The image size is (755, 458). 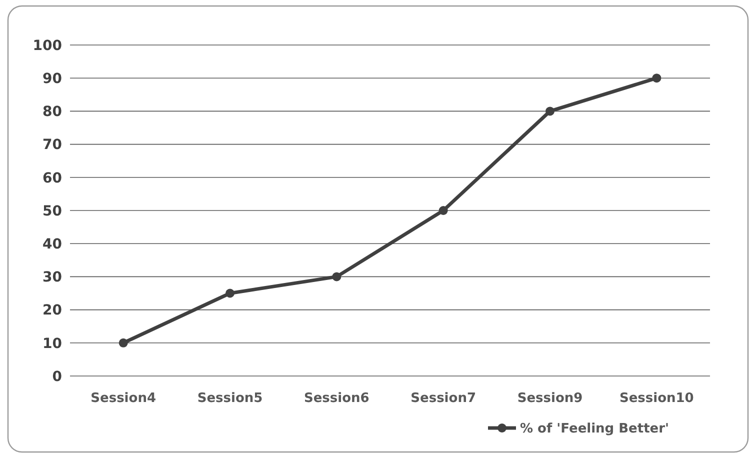 What do you see at coordinates (52, 178) in the screenshot?
I see `y-tick-label: 60` at bounding box center [52, 178].